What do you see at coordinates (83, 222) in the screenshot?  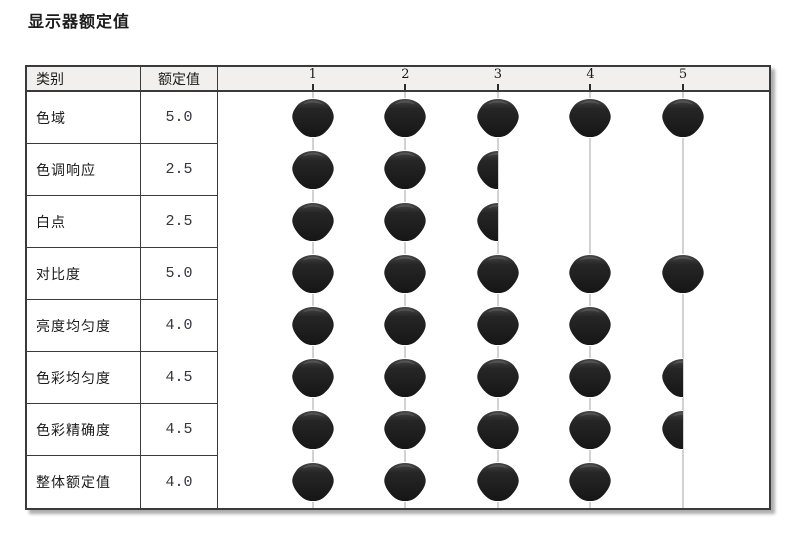 I see `table-row-category: 白点` at bounding box center [83, 222].